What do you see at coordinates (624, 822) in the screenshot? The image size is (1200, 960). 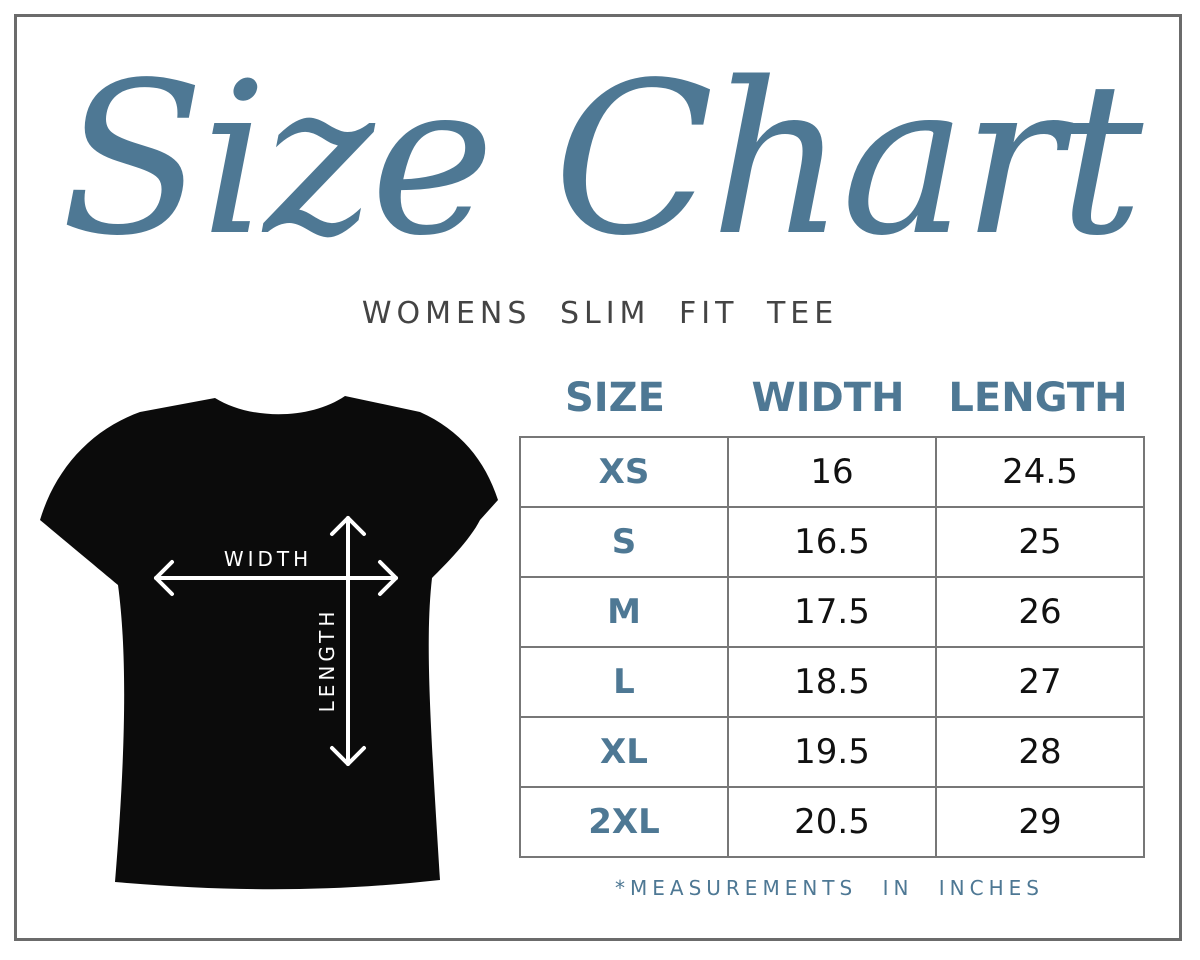 I see `size-cell: 2XL` at bounding box center [624, 822].